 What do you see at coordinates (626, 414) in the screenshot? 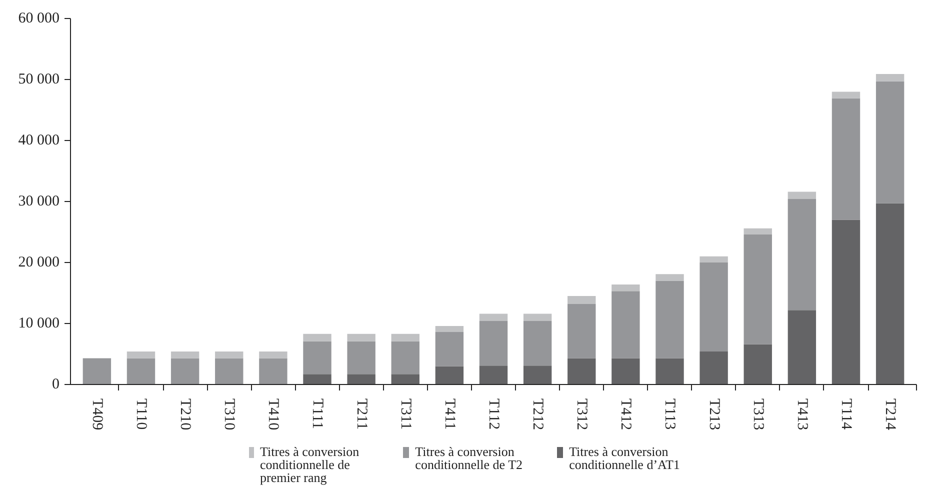
I see `x-tick-label: T412` at bounding box center [626, 414].